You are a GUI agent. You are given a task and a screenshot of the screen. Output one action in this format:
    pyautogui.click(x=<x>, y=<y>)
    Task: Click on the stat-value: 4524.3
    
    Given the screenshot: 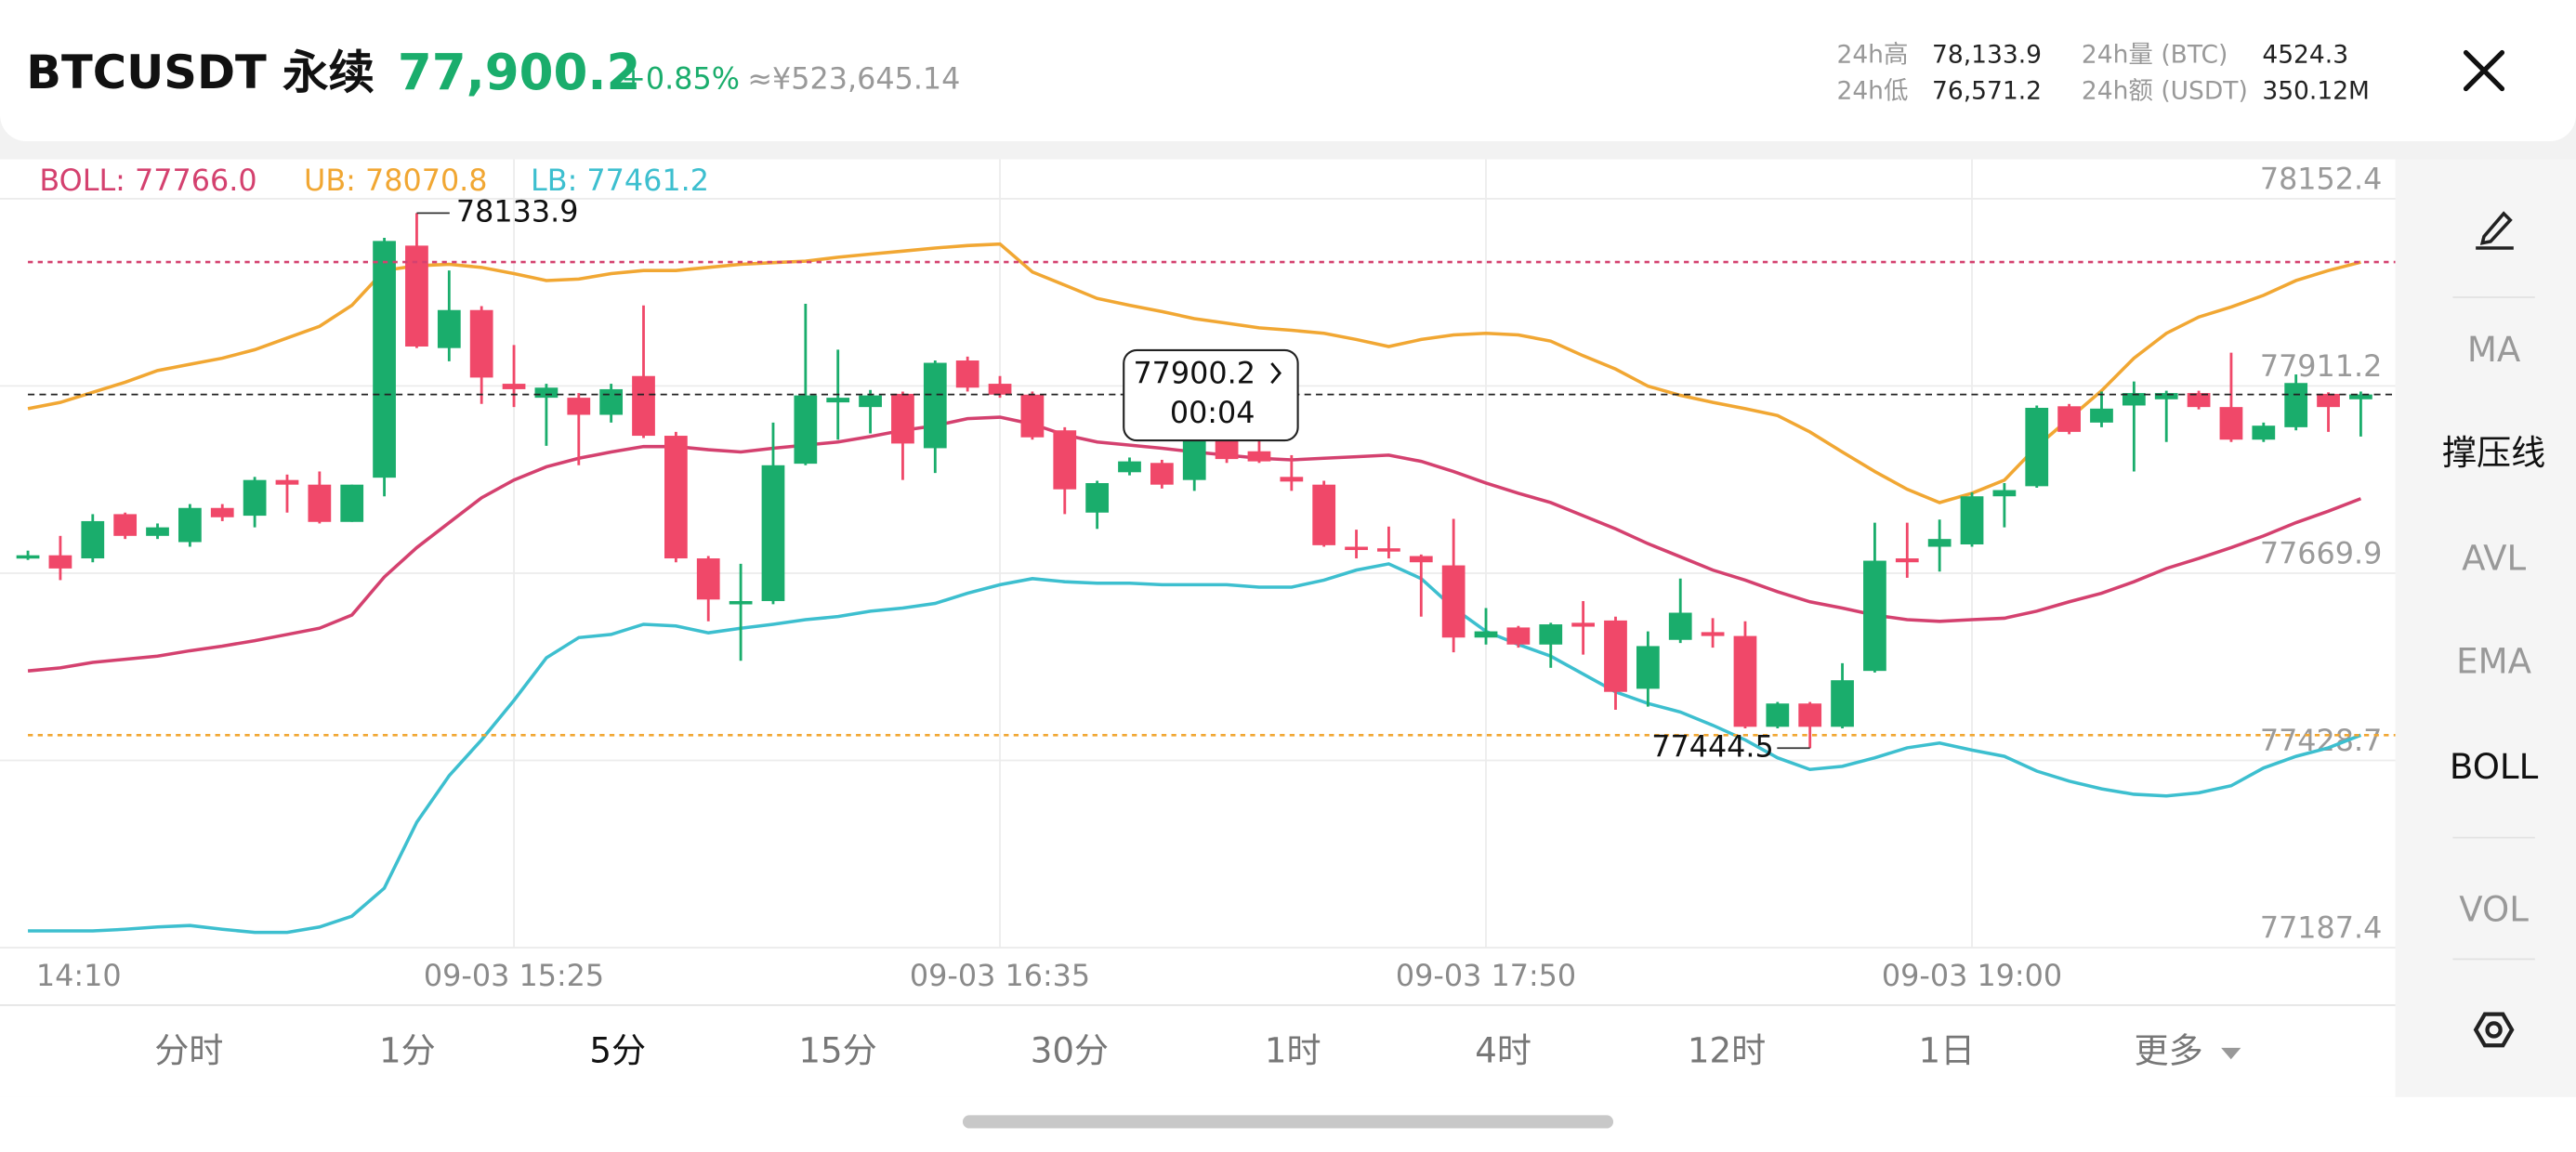 What is the action you would take?
    pyautogui.click(x=2305, y=55)
    